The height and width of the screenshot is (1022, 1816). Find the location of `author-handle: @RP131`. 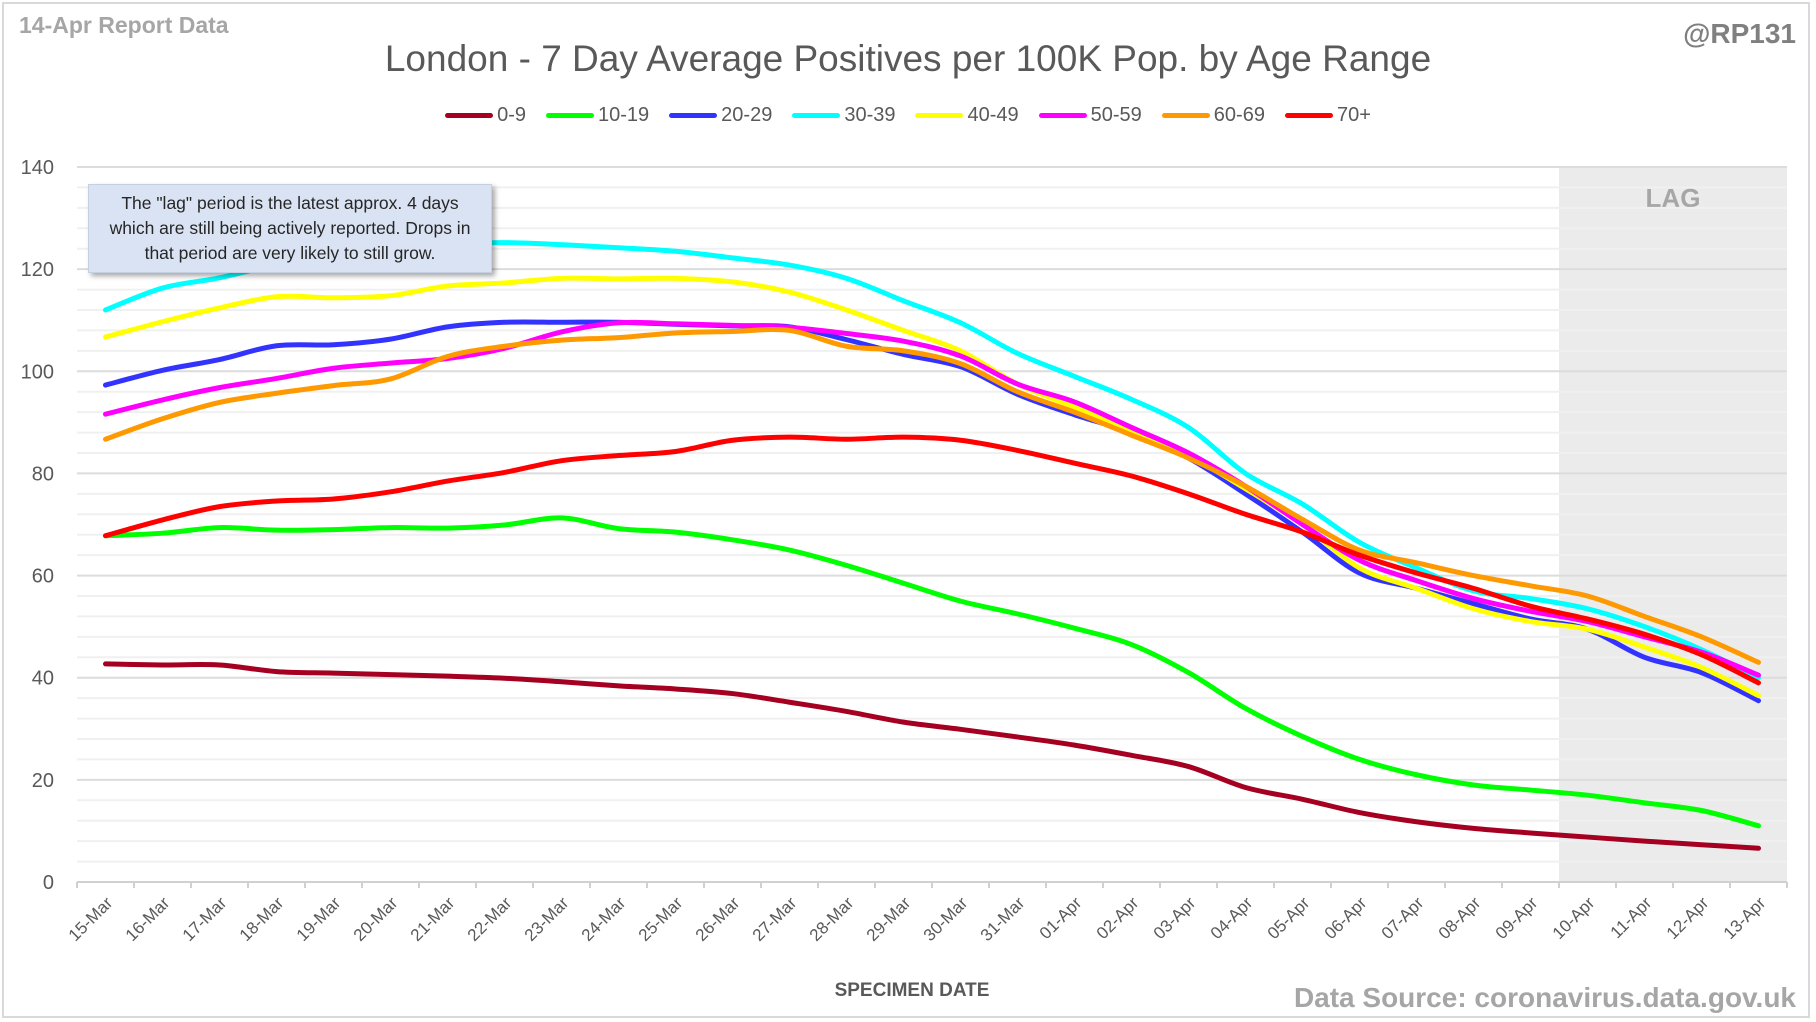

author-handle: @RP131 is located at coordinates (1739, 33).